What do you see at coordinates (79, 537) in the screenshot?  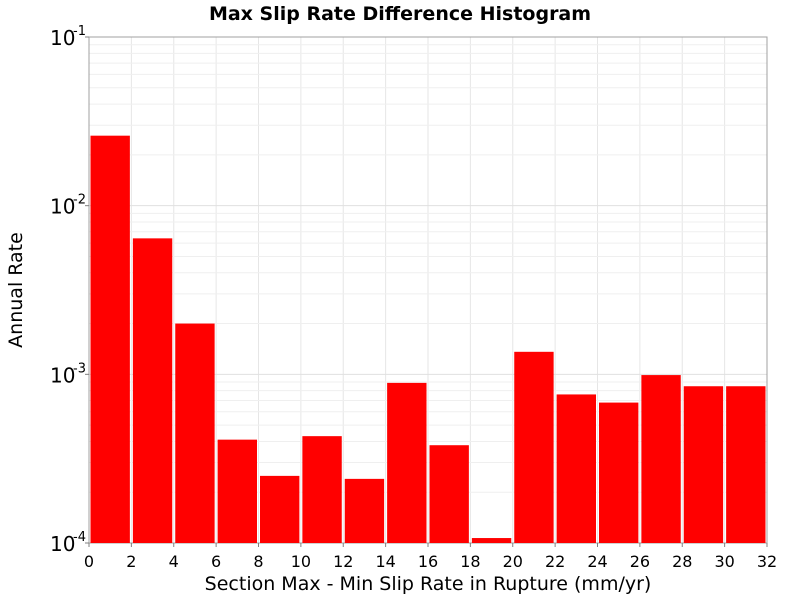 I see `y-tick-exponent: -4` at bounding box center [79, 537].